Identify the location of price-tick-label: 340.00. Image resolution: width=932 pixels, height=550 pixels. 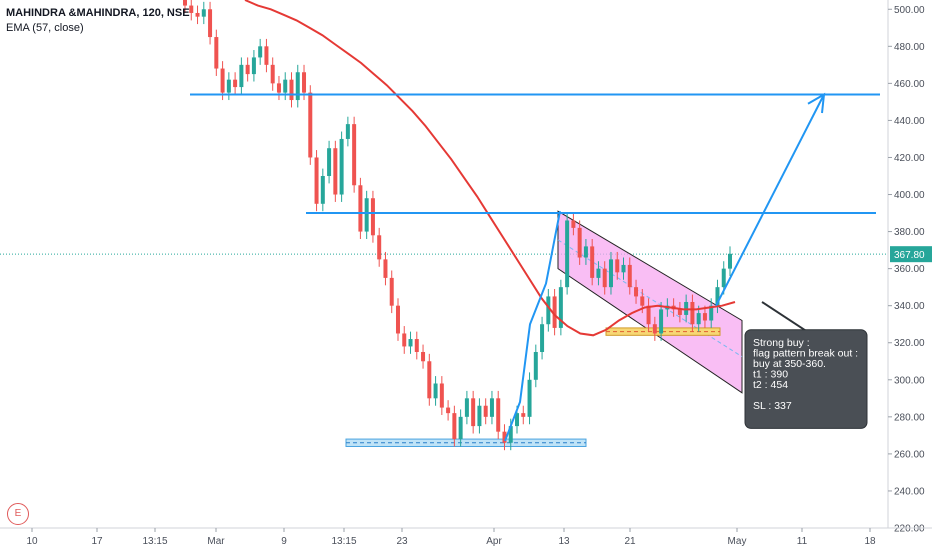
(909, 306).